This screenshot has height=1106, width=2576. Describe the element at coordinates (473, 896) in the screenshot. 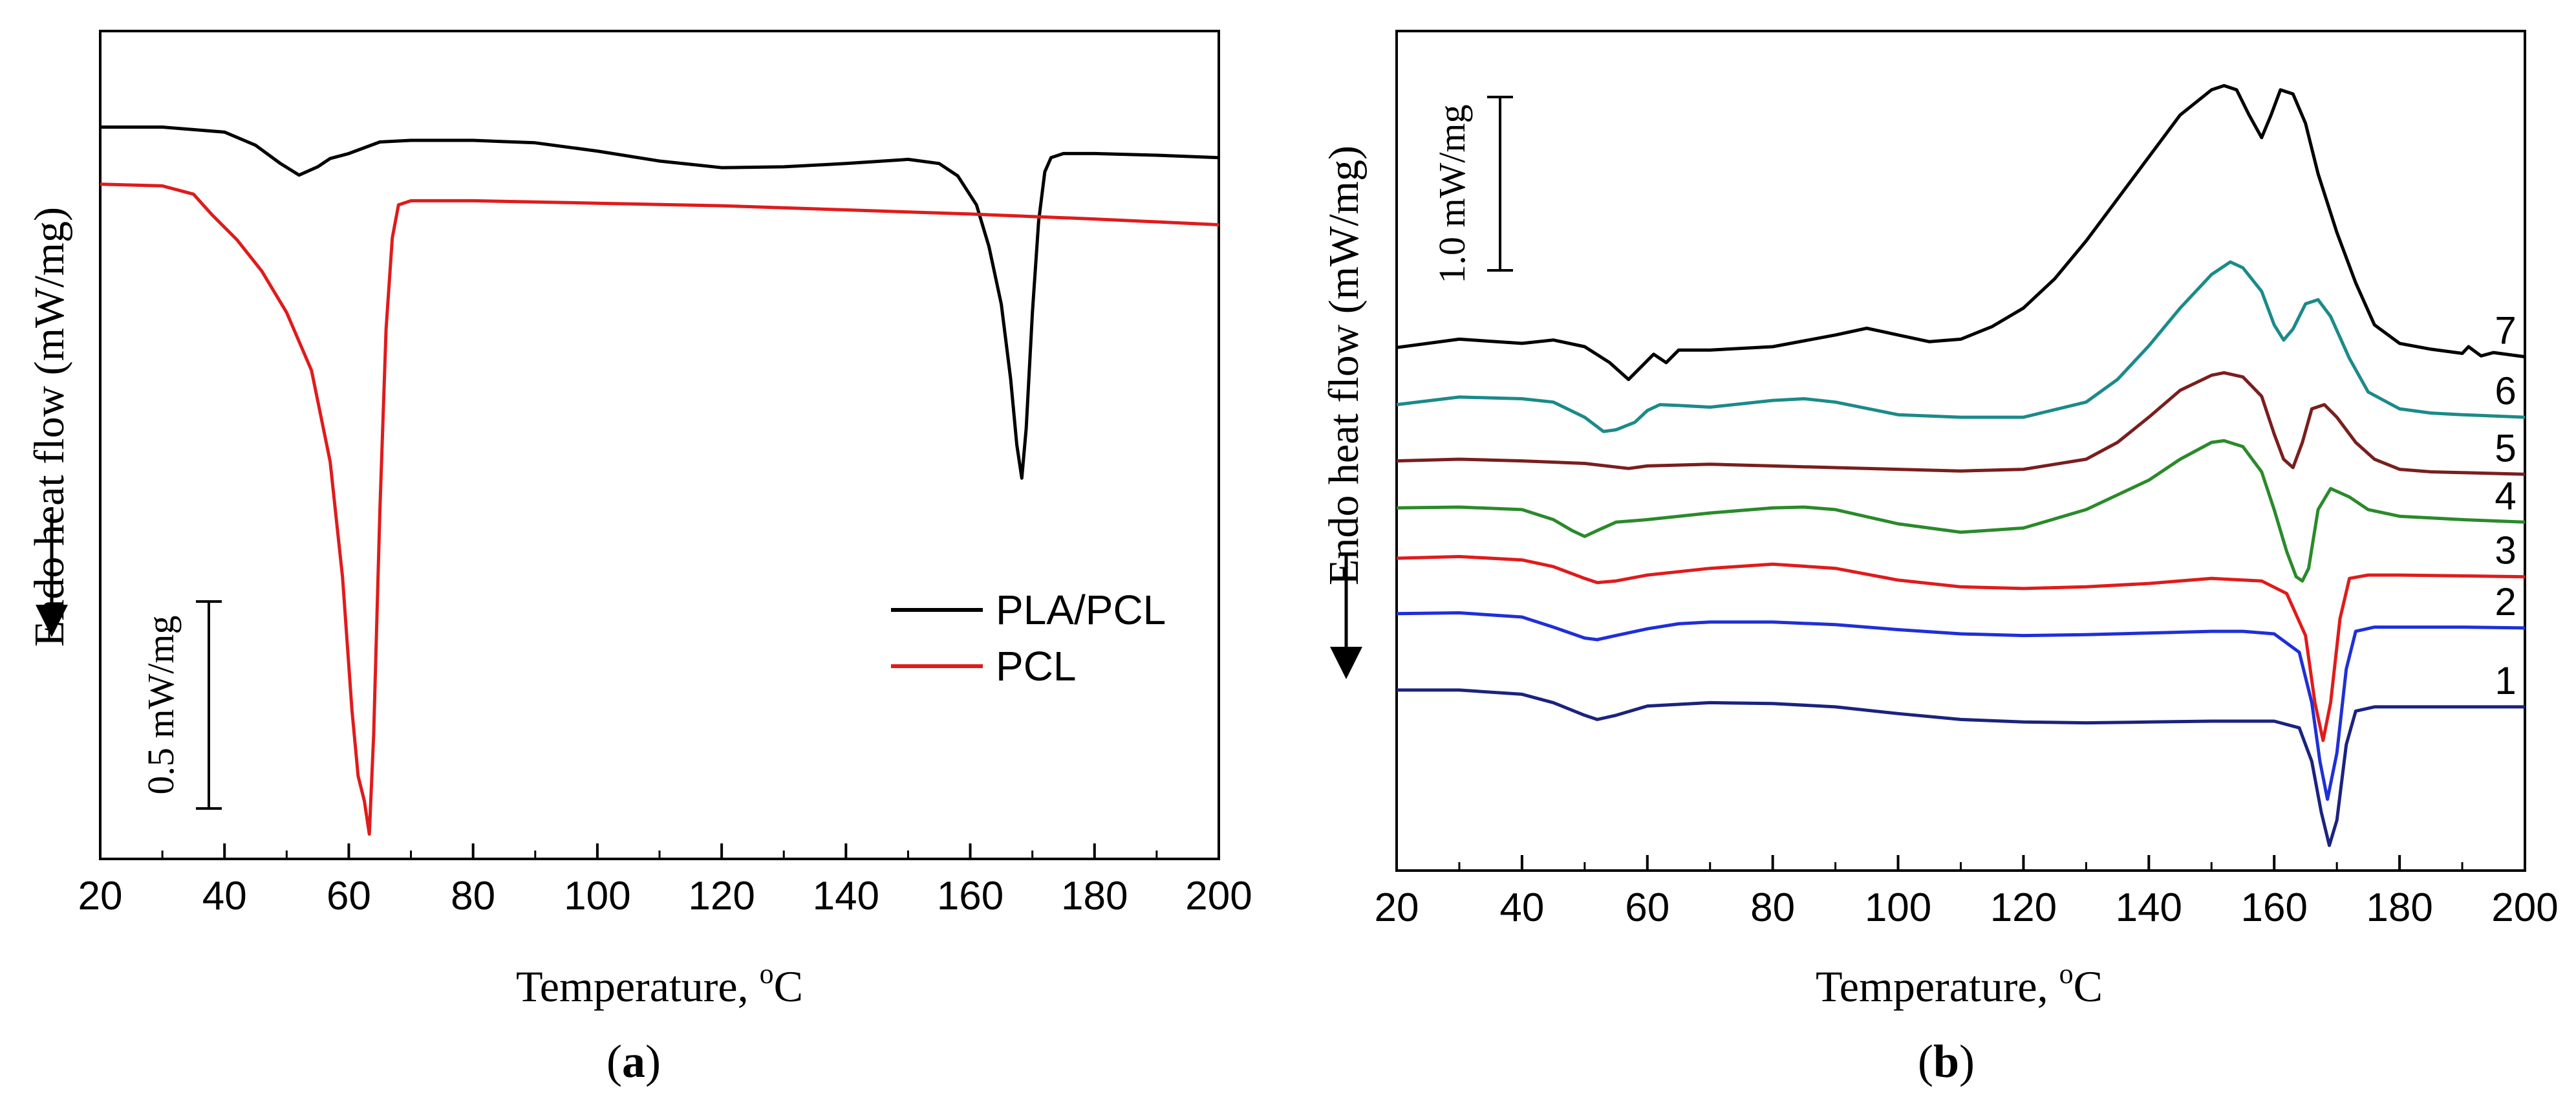

I see `x-tick-label-a: 80` at that location.